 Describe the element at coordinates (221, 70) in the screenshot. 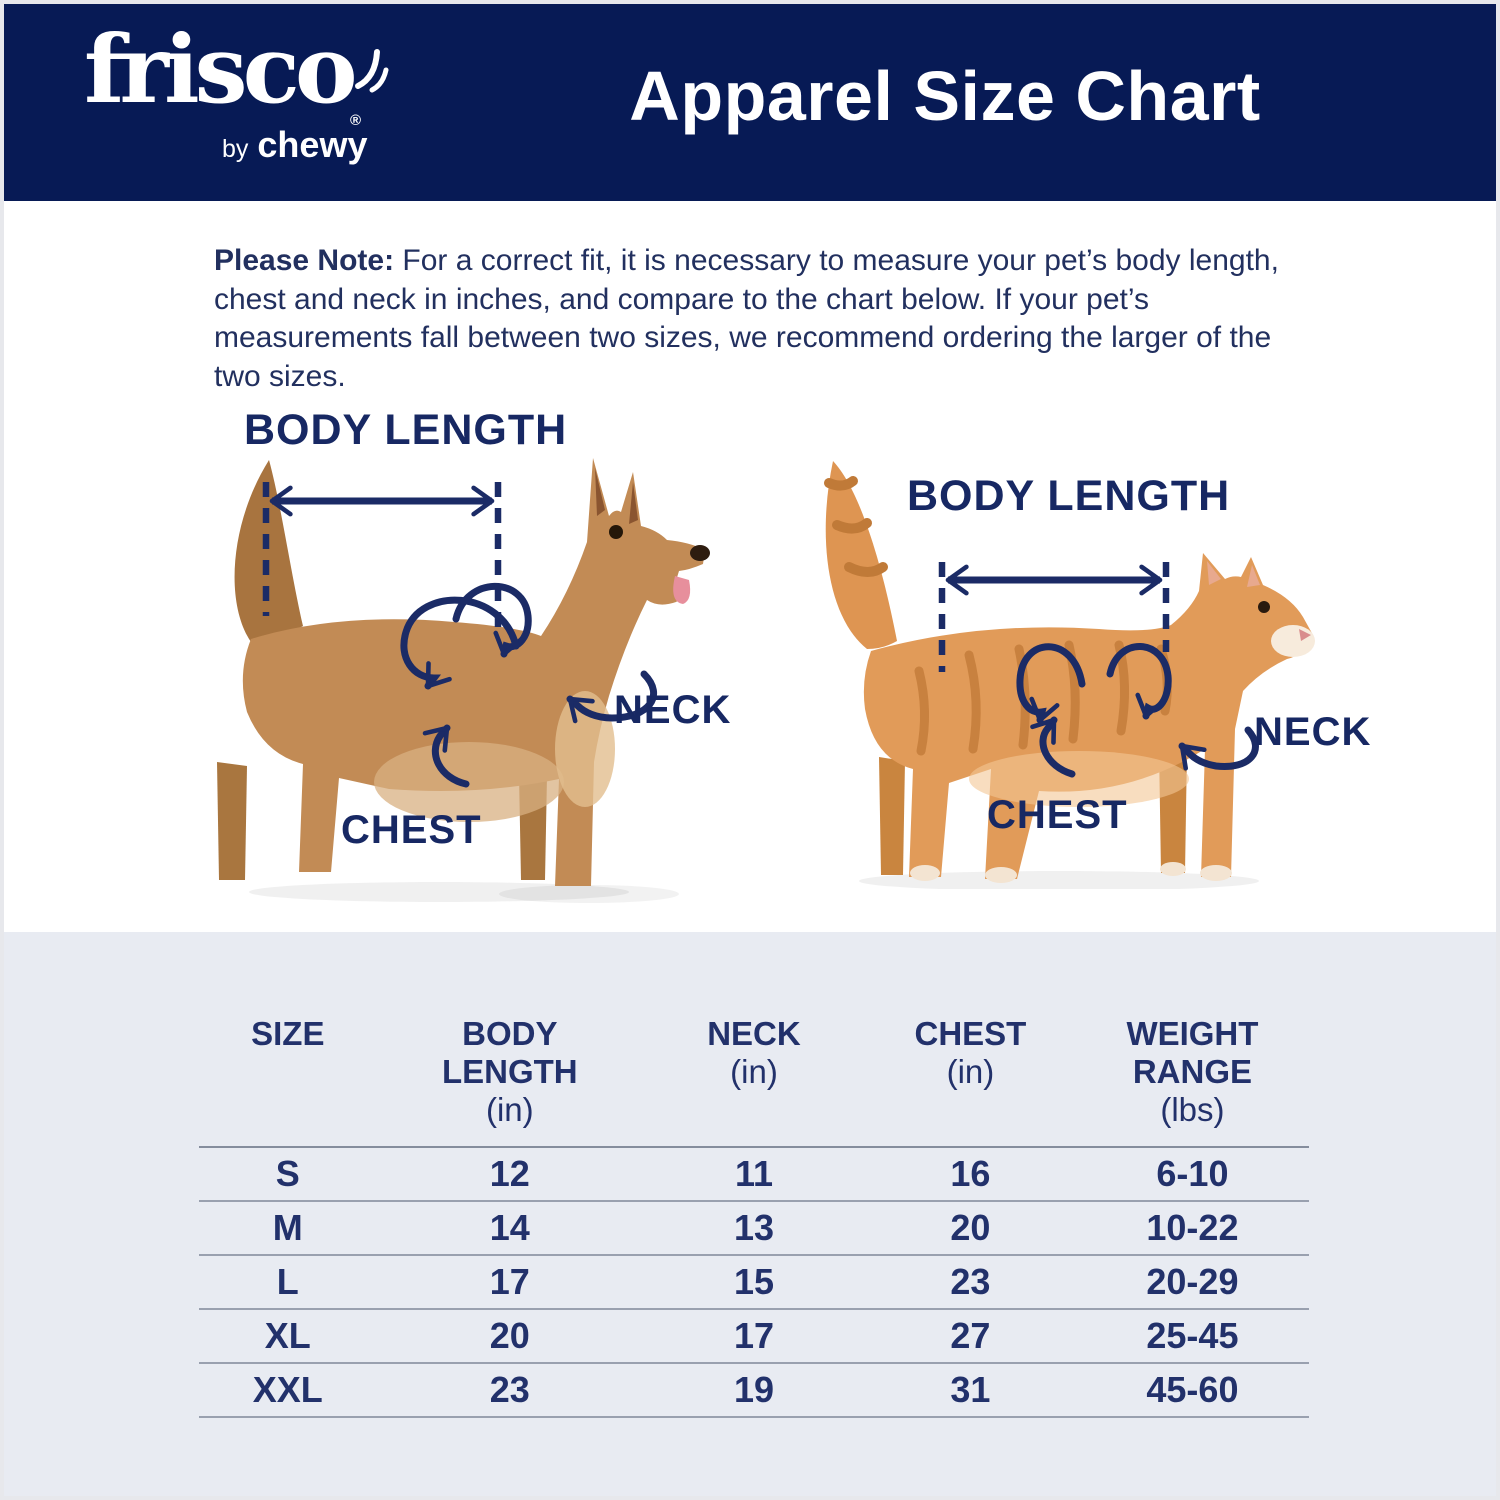

I see `frisco-wordmark: frisco` at that location.